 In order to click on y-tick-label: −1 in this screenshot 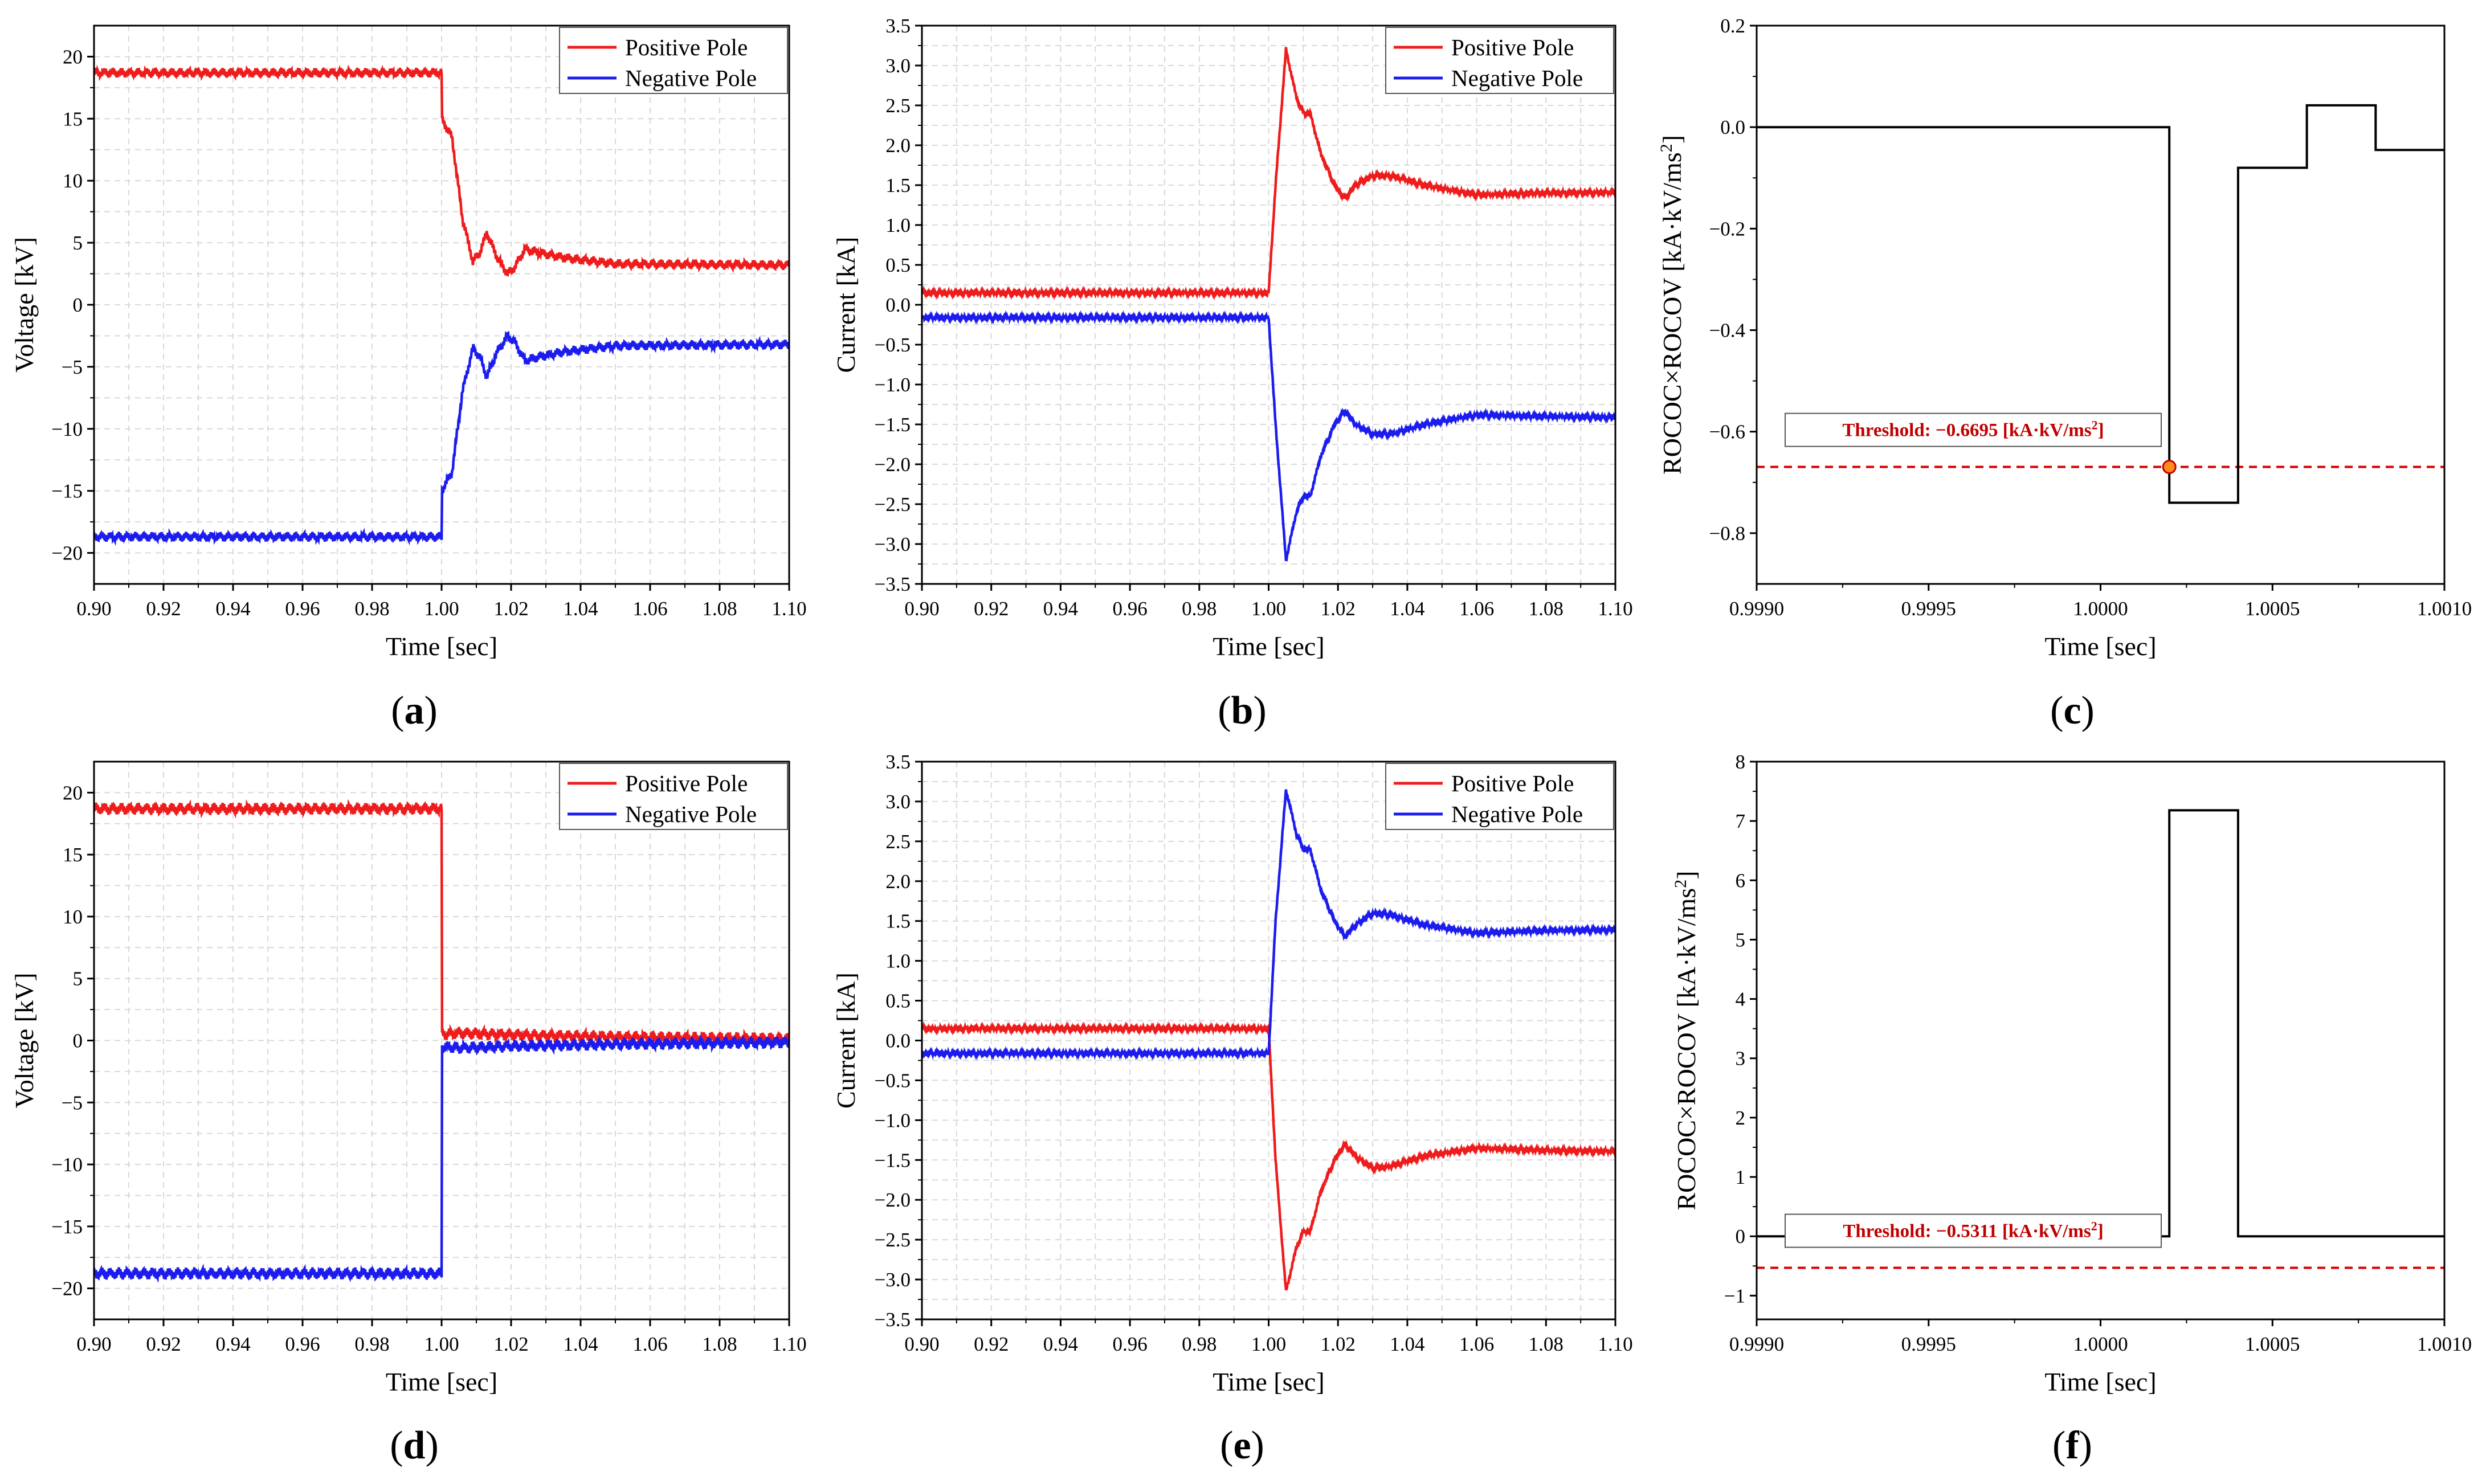, I will do `click(1734, 1296)`.